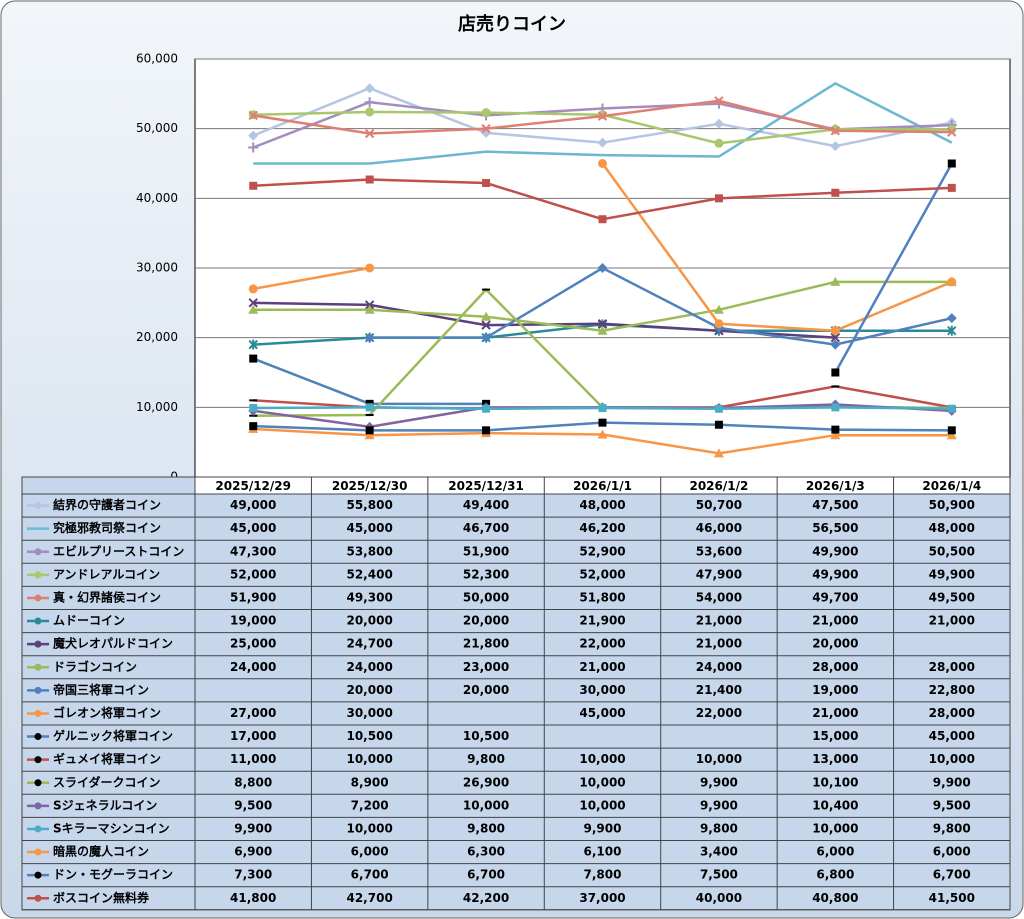 This screenshot has width=1024, height=919. Describe the element at coordinates (369, 713) in the screenshot. I see `table-value: 30,000` at that location.